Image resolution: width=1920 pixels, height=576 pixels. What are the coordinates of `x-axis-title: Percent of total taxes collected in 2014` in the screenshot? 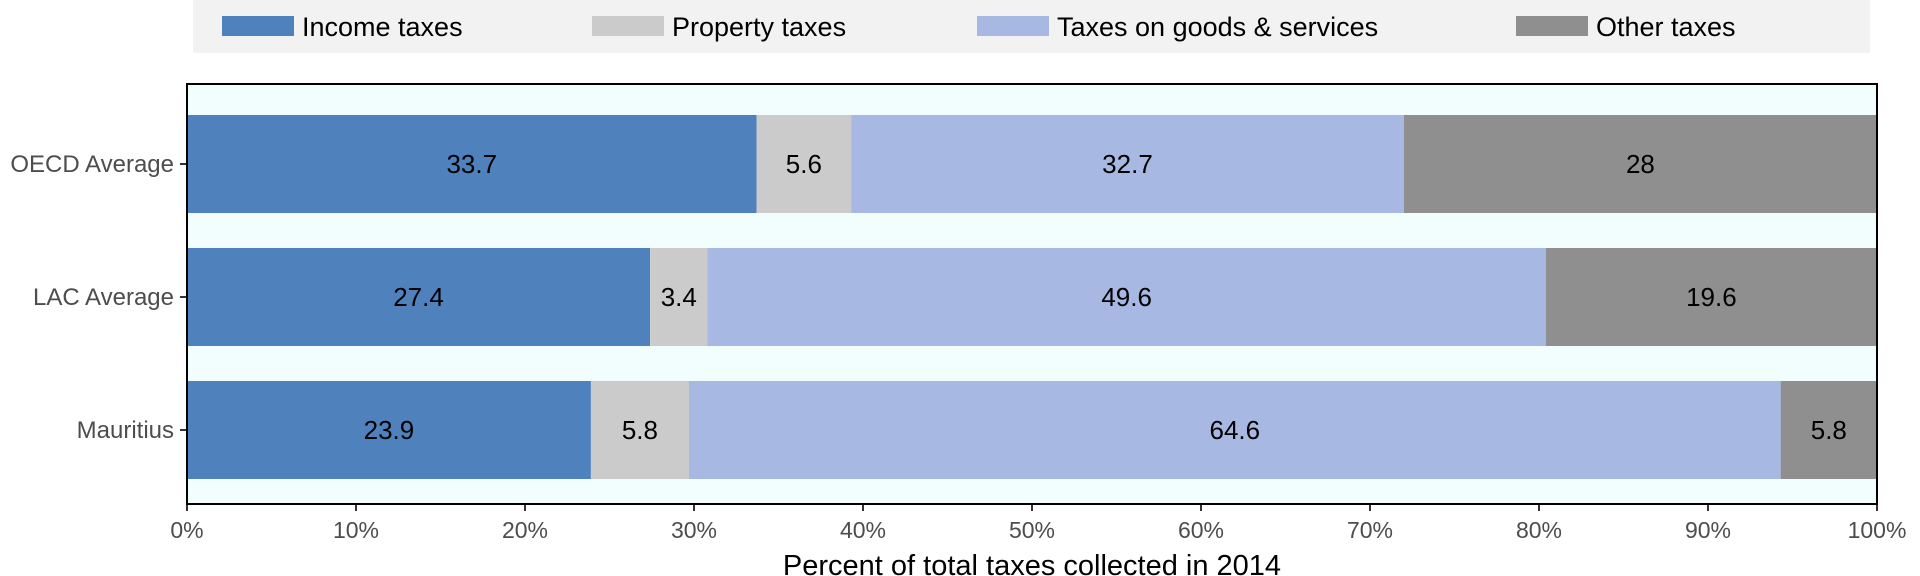 It's located at (1032, 563).